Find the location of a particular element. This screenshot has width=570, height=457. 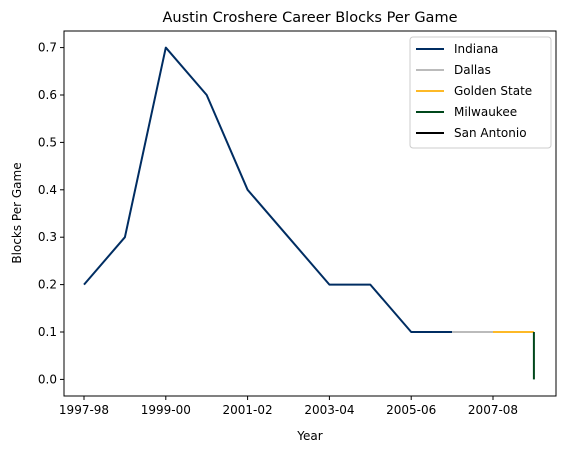

x-tick-label: 1999-00 is located at coordinates (166, 410).